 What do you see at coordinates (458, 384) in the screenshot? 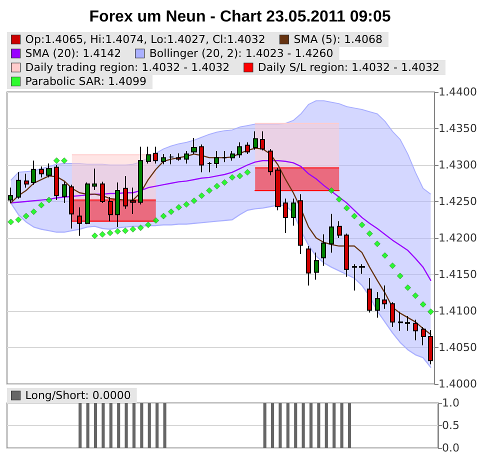
I see `y-tick-label: 1.4000` at bounding box center [458, 384].